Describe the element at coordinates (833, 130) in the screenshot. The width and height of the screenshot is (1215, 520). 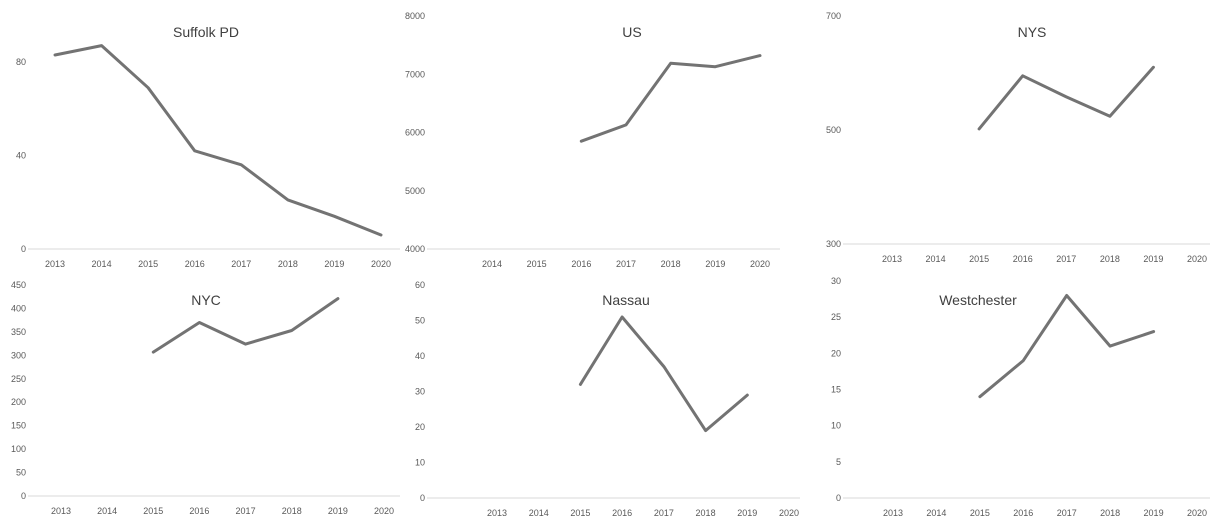
I see `y-tick-label: 500` at that location.